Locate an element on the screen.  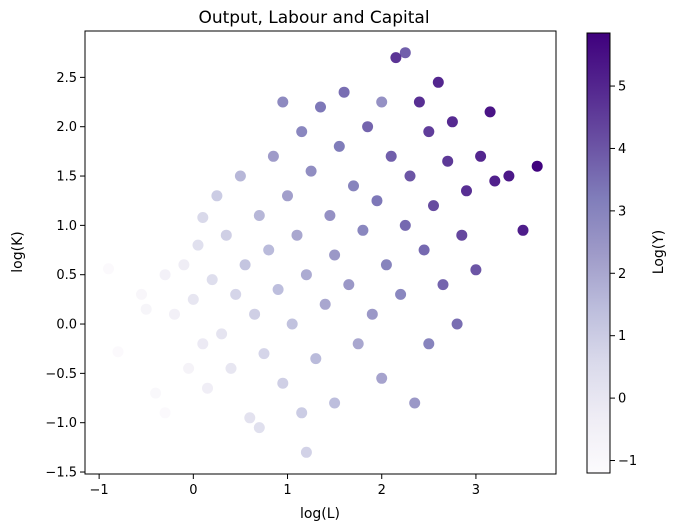
colorbar-tick-label: 2 is located at coordinates (622, 274).